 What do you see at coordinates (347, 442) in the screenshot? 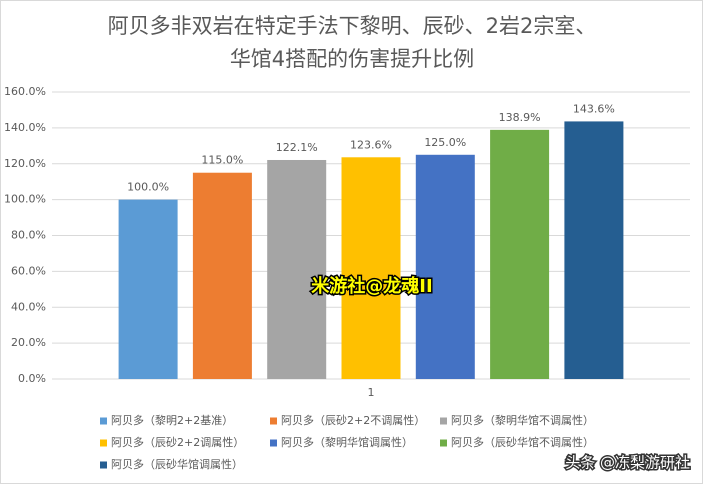
I see `legend-label: 阿贝多（黎明华馆调属性）` at bounding box center [347, 442].